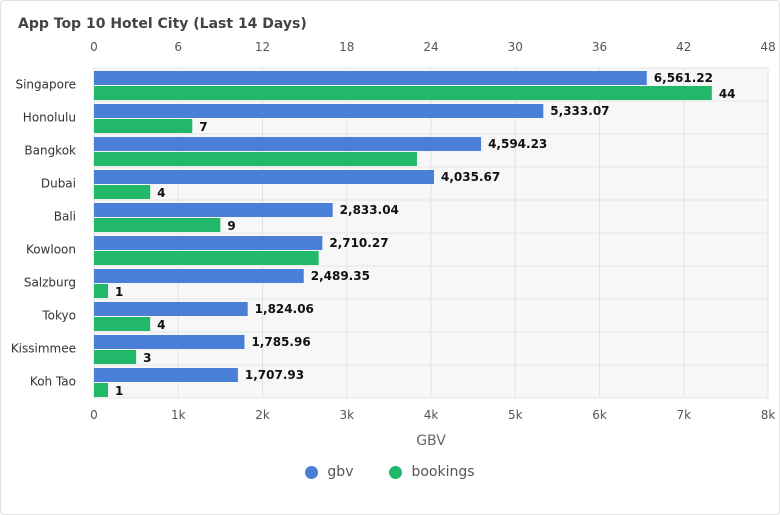 This screenshot has height=515, width=780. I want to click on data-label-gbv: 2,489.35, so click(340, 276).